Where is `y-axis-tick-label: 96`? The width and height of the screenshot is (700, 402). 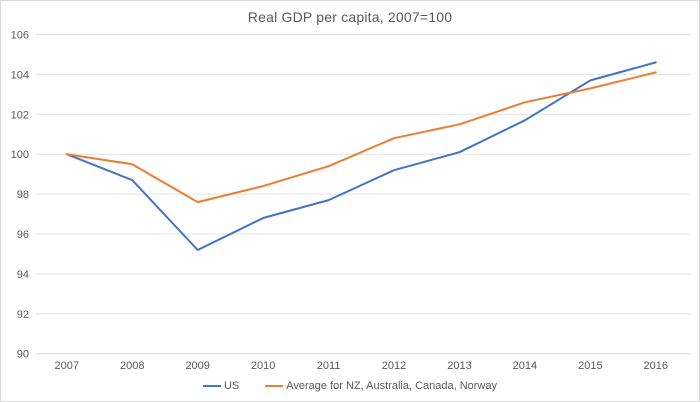 y-axis-tick-label: 96 is located at coordinates (23, 235).